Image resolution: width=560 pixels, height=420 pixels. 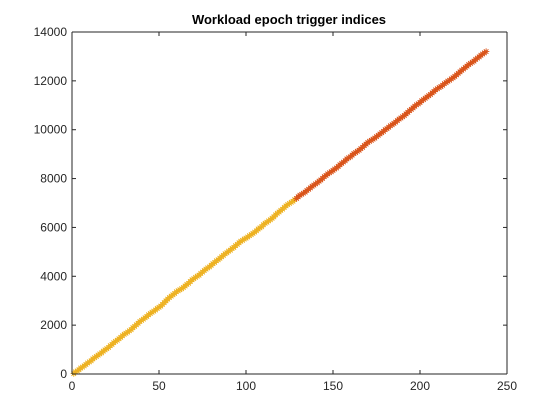 What do you see at coordinates (53, 325) in the screenshot?
I see `y-tick-label: 2000` at bounding box center [53, 325].